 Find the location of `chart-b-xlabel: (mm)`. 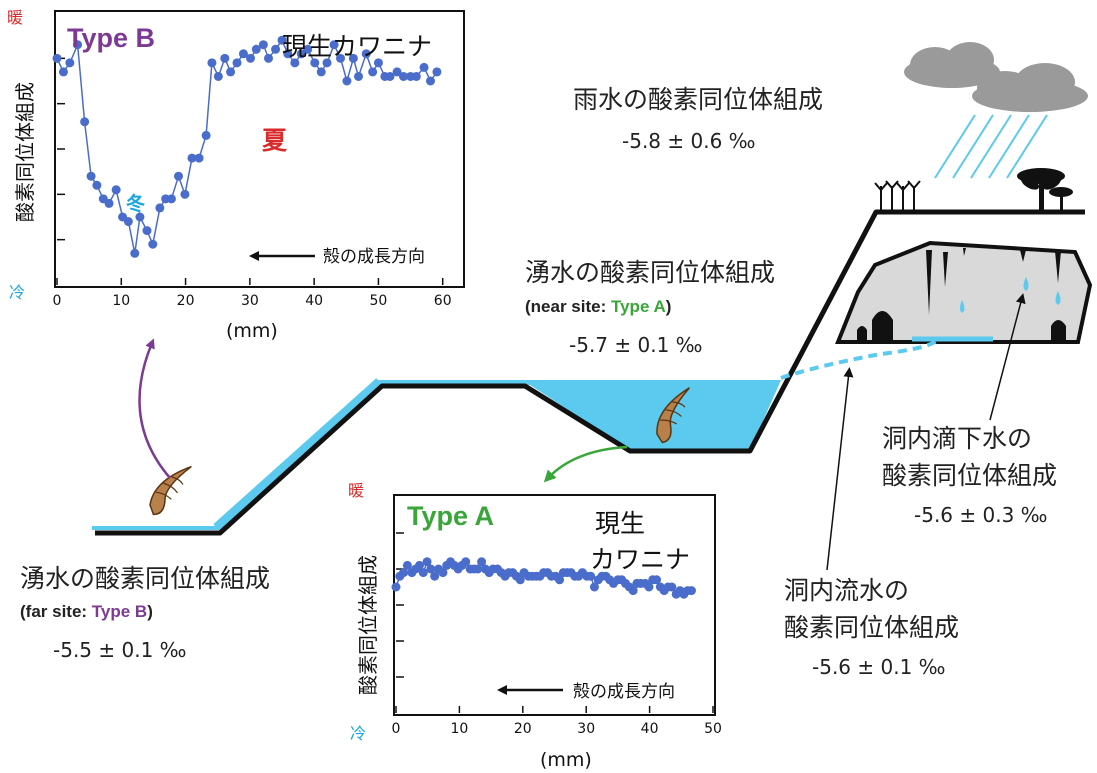

chart-b-xlabel: (mm) is located at coordinates (252, 331).